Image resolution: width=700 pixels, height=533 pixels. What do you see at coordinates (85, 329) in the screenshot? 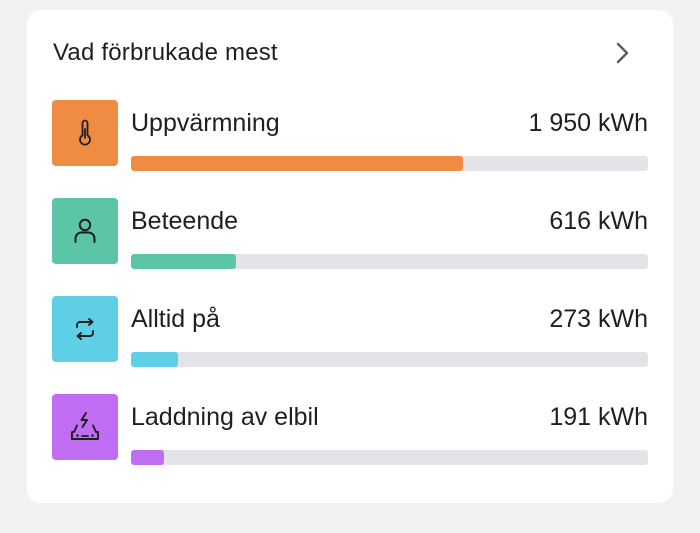
I see `repeat-icon` at bounding box center [85, 329].